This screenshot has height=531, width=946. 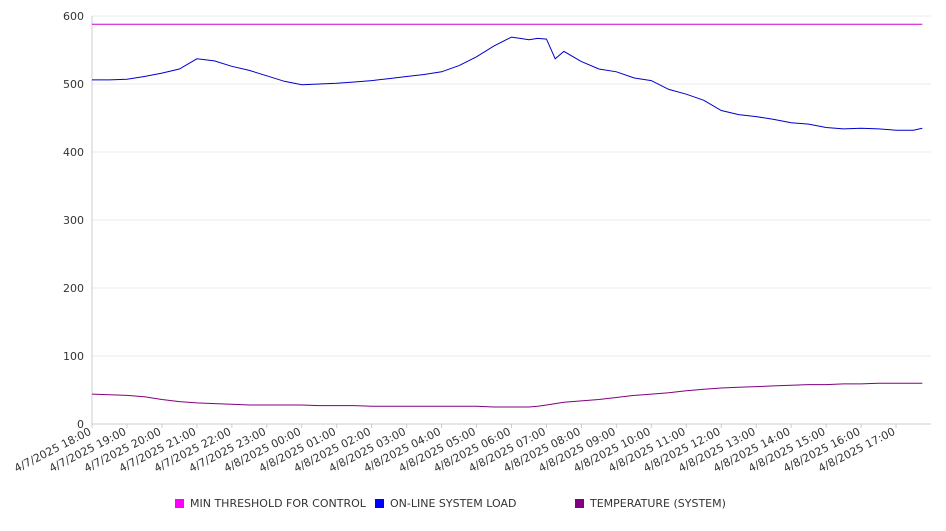 What do you see at coordinates (73, 152) in the screenshot?
I see `y-tick-label: 400` at bounding box center [73, 152].